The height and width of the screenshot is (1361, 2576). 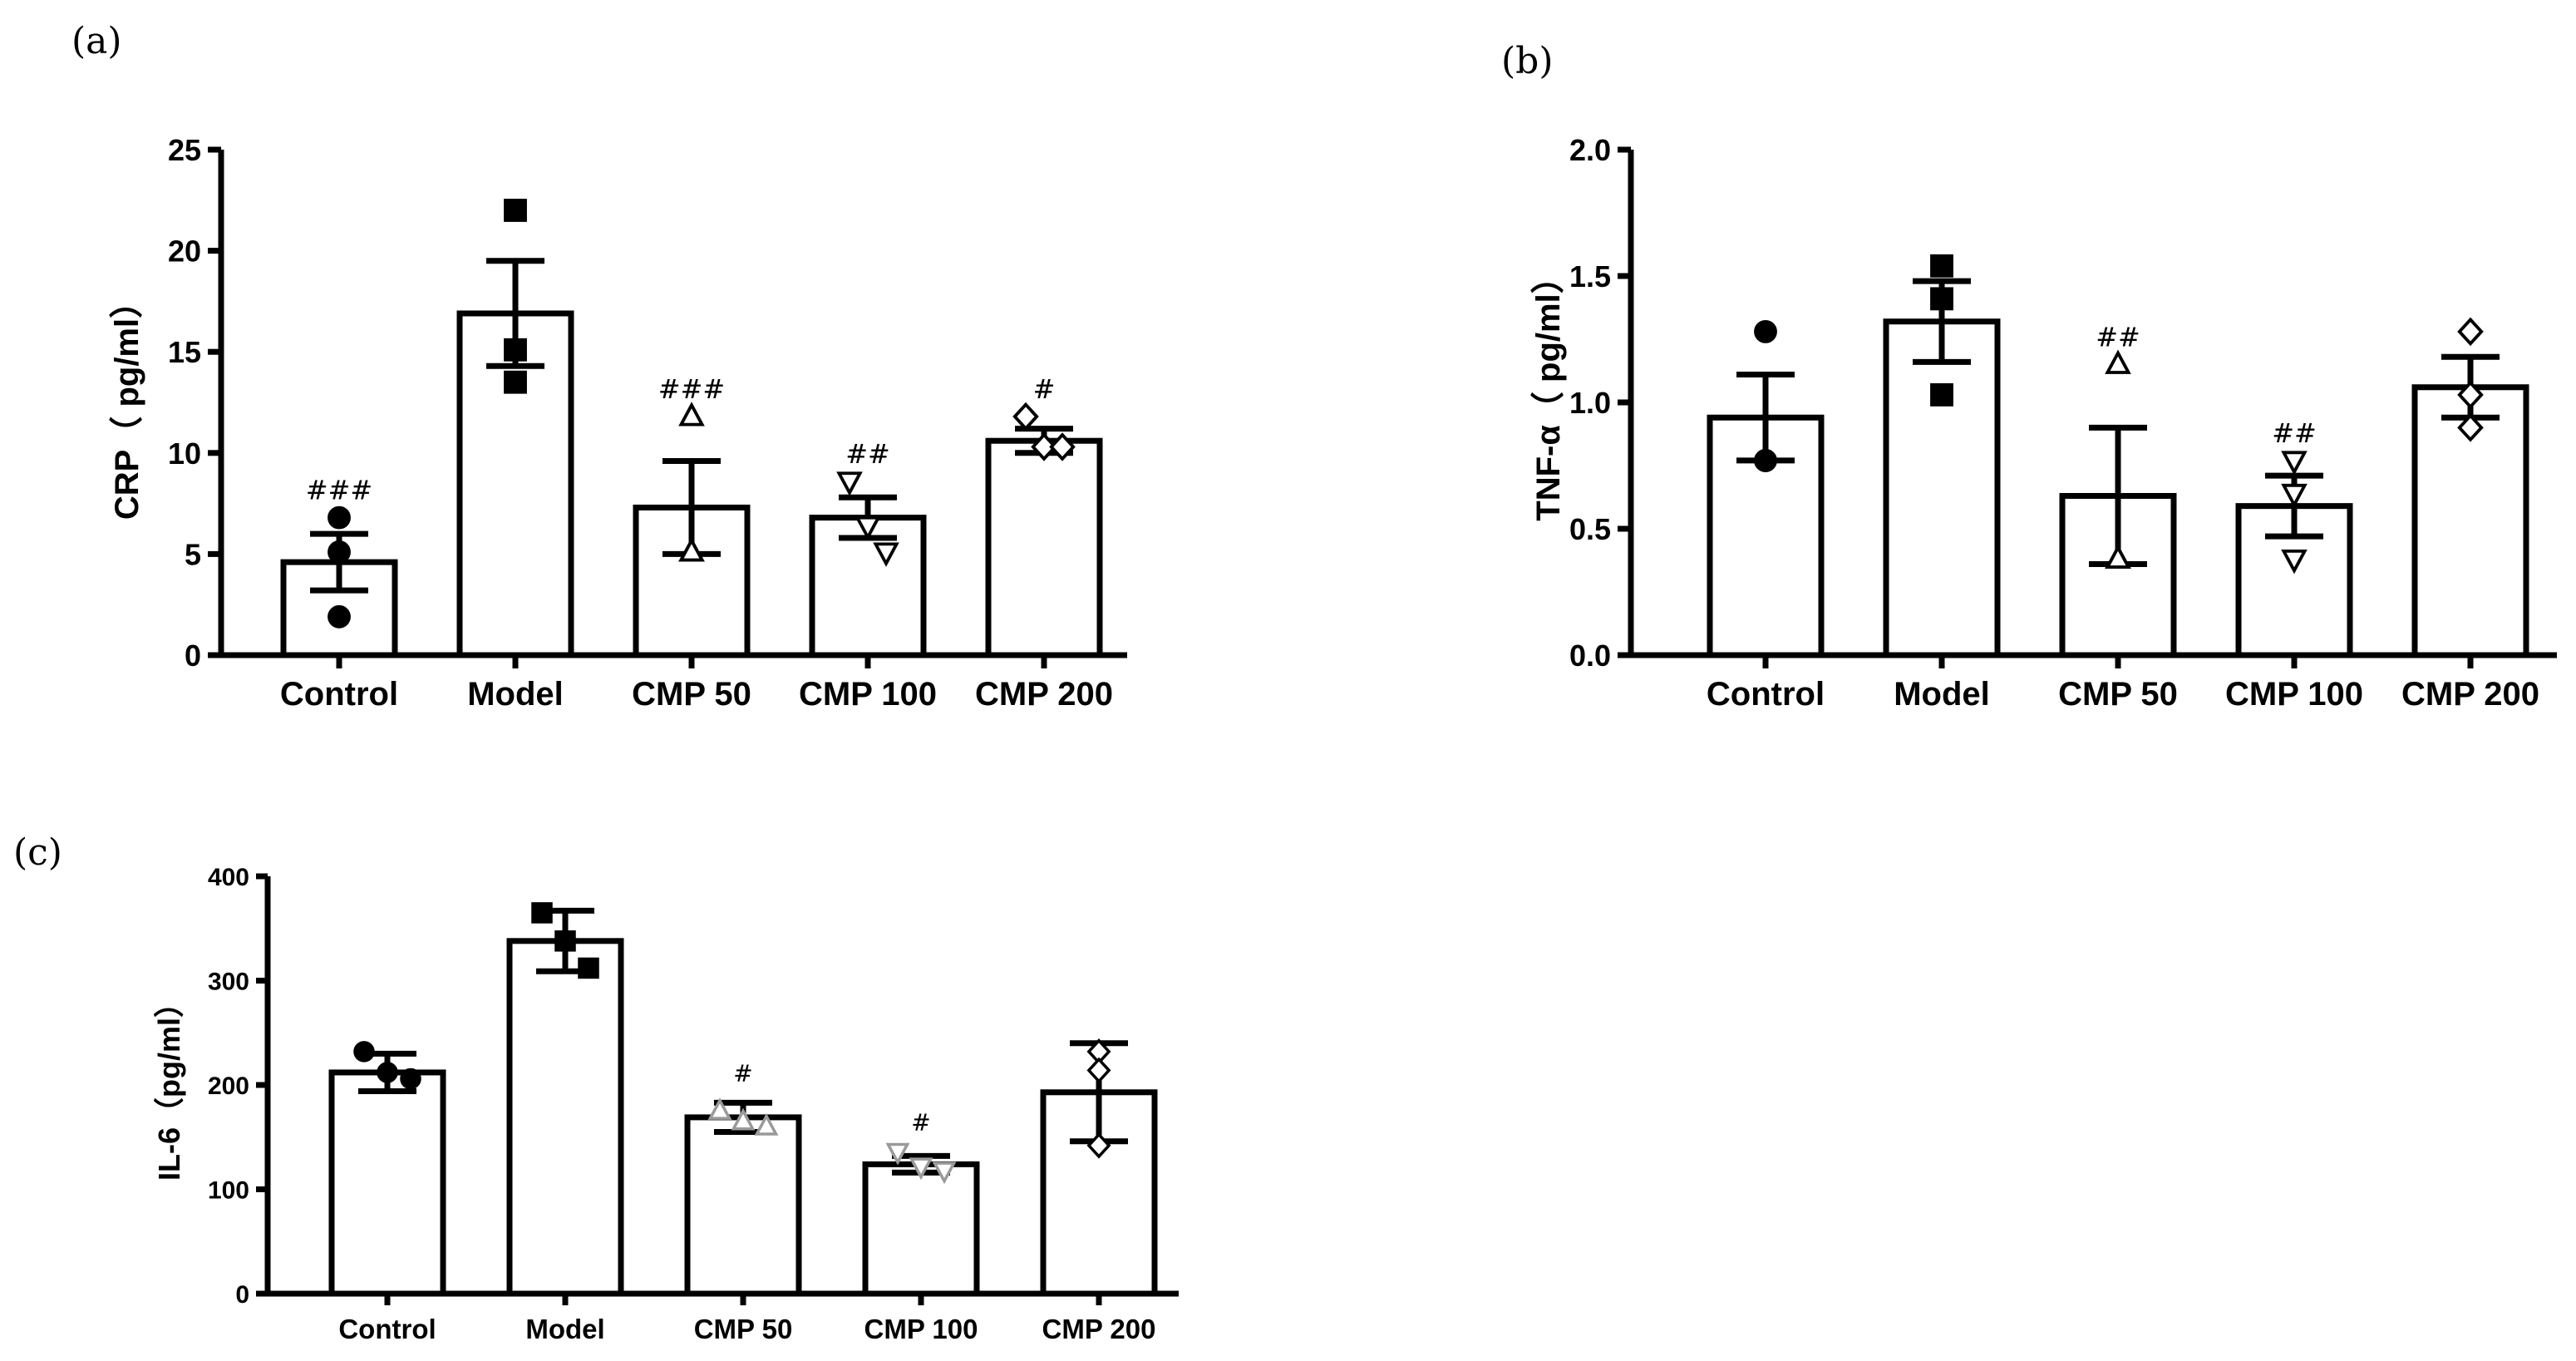 I want to click on y-tick-label: 0.0, so click(x=1590, y=656).